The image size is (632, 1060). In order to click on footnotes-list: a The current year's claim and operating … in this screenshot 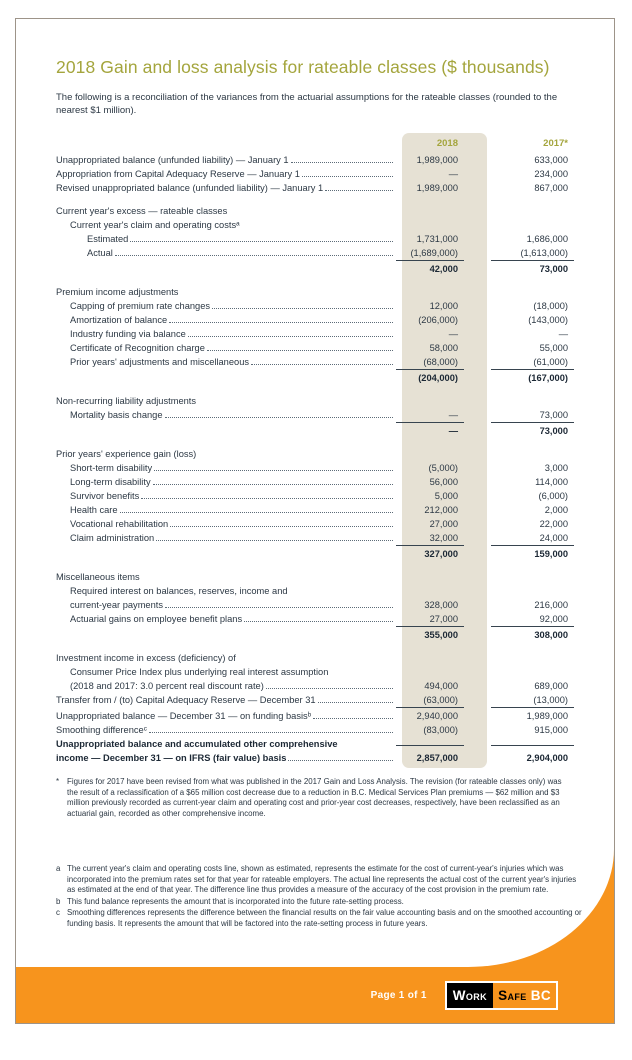, I will do `click(319, 897)`.